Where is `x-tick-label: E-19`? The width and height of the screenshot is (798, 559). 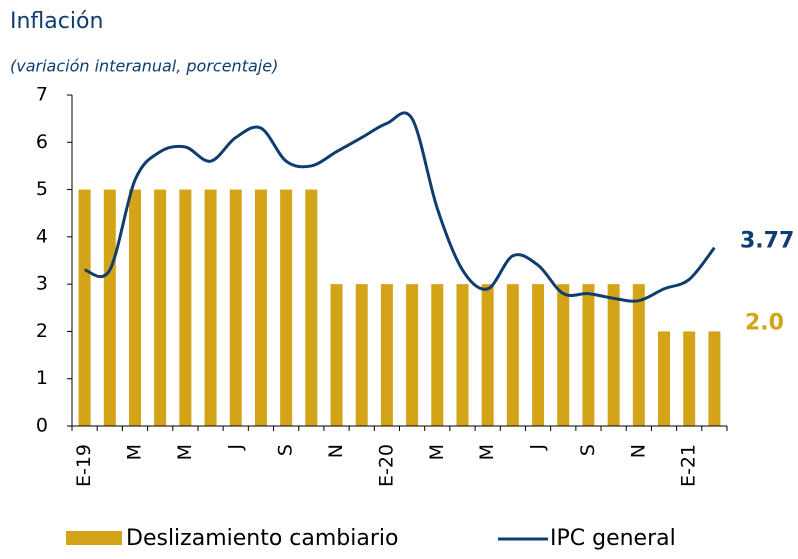
x-tick-label: E-19 is located at coordinates (84, 465).